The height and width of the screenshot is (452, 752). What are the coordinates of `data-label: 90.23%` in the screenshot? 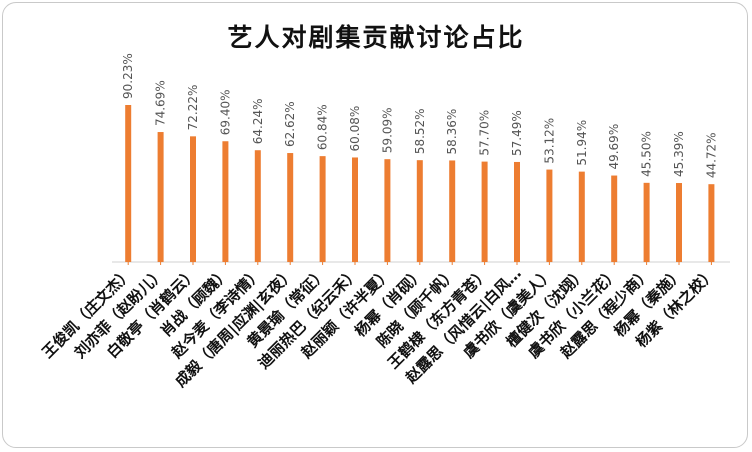 It's located at (128, 76).